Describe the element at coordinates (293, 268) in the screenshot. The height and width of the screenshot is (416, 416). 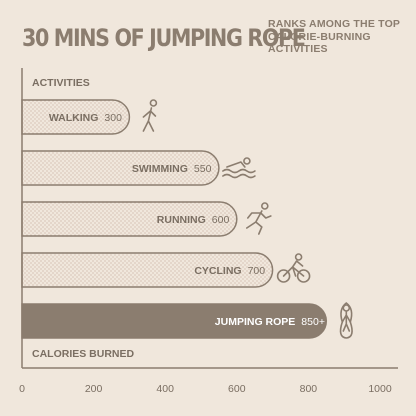
I see `cycling-icon` at that location.